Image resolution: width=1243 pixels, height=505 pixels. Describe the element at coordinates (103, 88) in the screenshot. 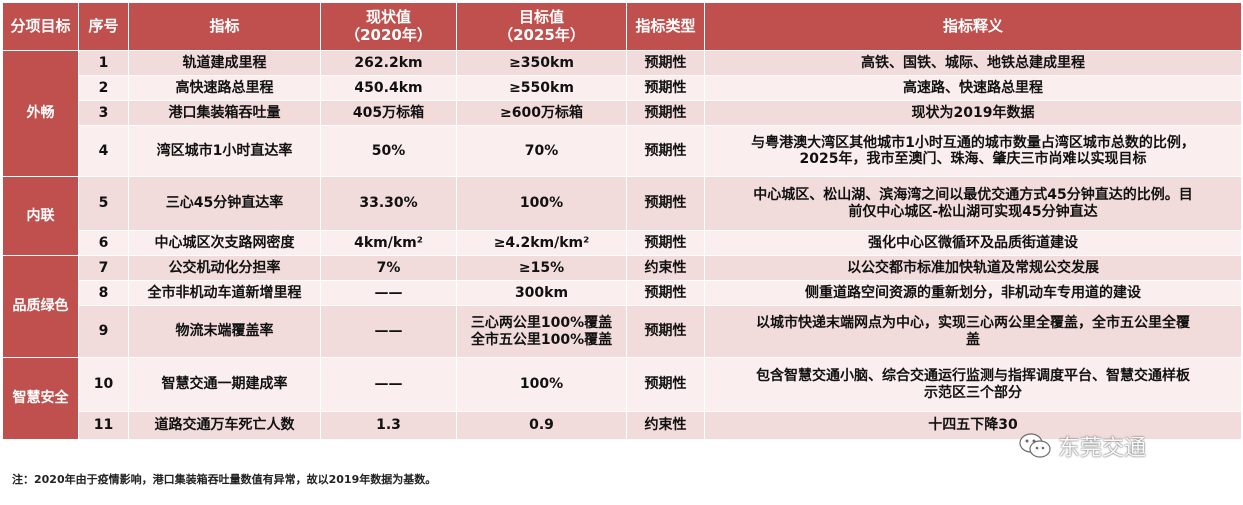

I see `row-index: 2` at that location.